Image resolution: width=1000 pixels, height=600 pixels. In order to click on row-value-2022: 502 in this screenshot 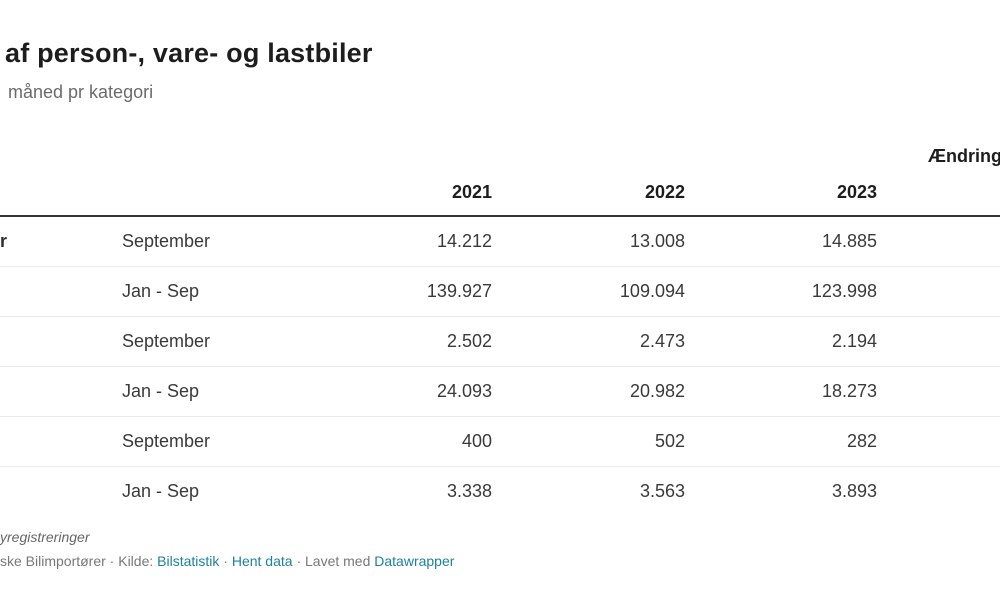, I will do `click(588, 441)`.